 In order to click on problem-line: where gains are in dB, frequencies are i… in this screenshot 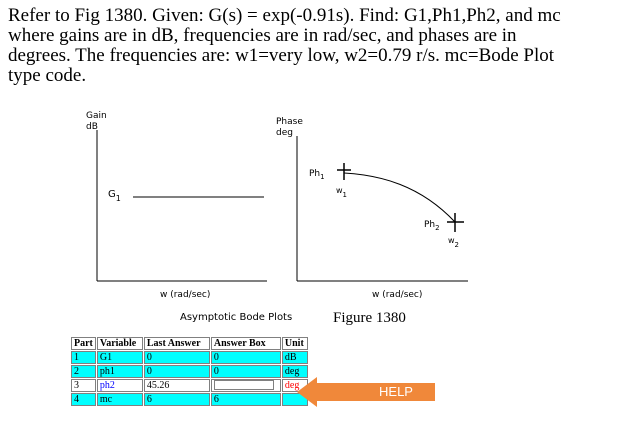, I will do `click(262, 35)`.